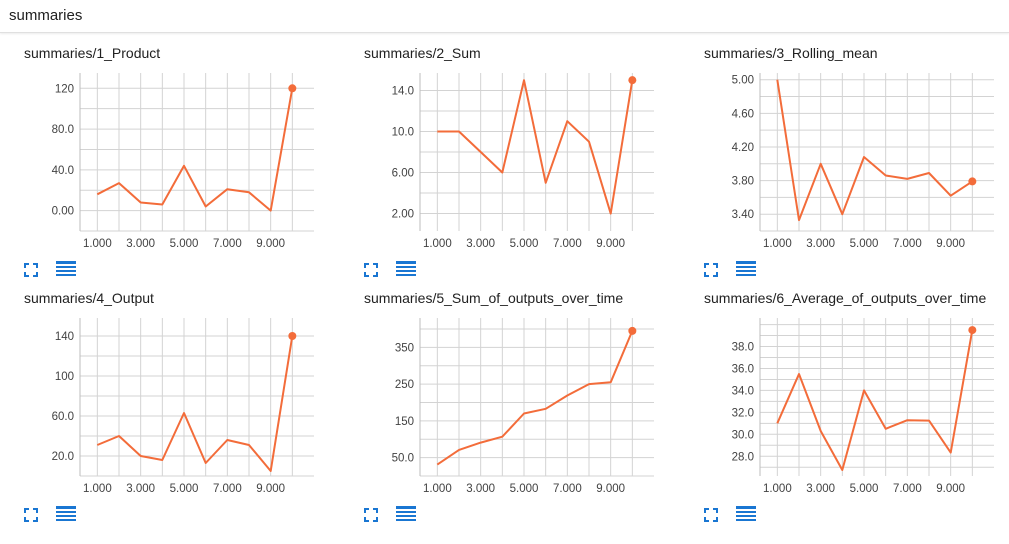 The width and height of the screenshot is (1009, 544). What do you see at coordinates (494, 298) in the screenshot?
I see `chart-title: summaries/5_Sum_of_outputs_over_time` at bounding box center [494, 298].